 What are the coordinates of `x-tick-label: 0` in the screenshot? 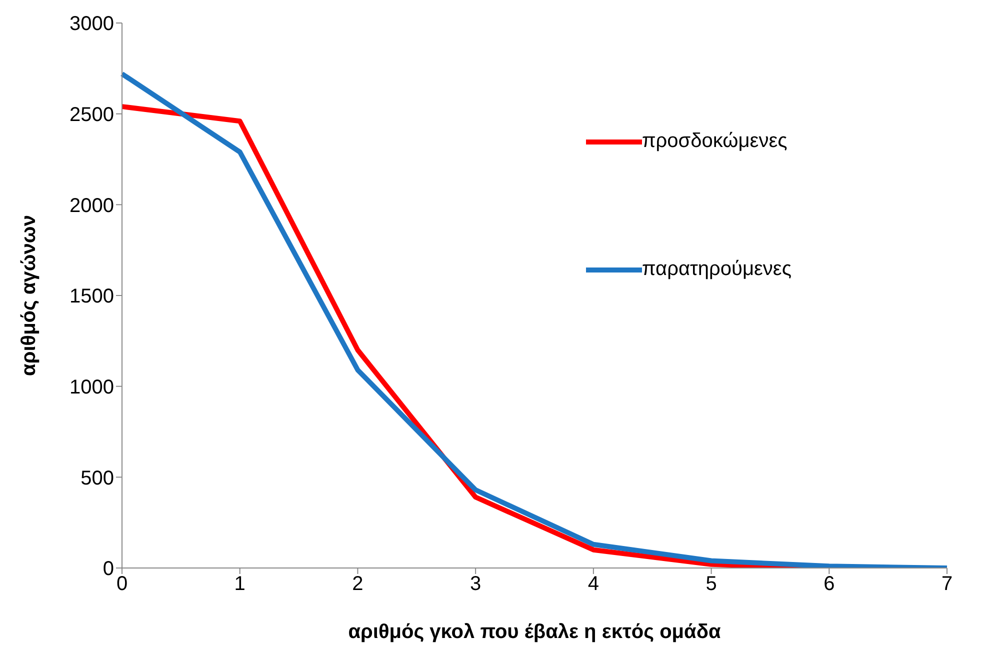 It's located at (122, 584).